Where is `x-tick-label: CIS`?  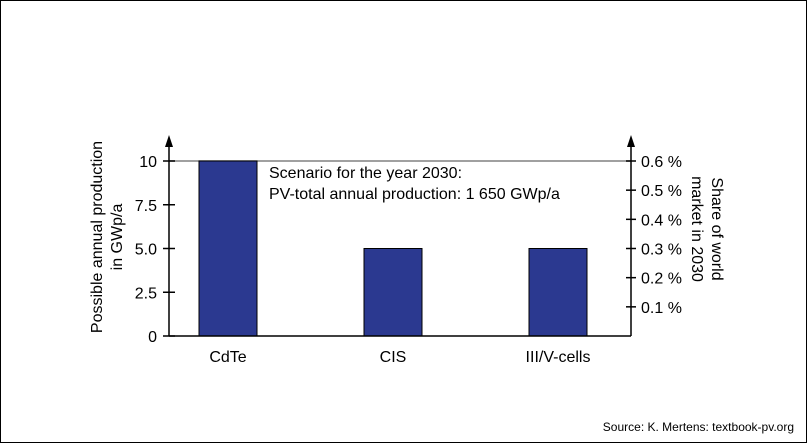 x-tick-label: CIS is located at coordinates (393, 357).